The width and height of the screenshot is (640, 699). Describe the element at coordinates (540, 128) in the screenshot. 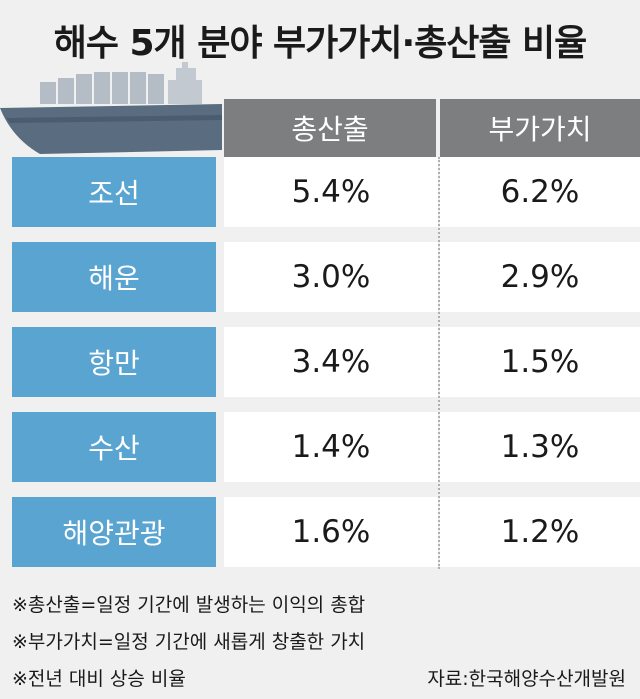

I see `column-header-value-added: 부가가치` at that location.